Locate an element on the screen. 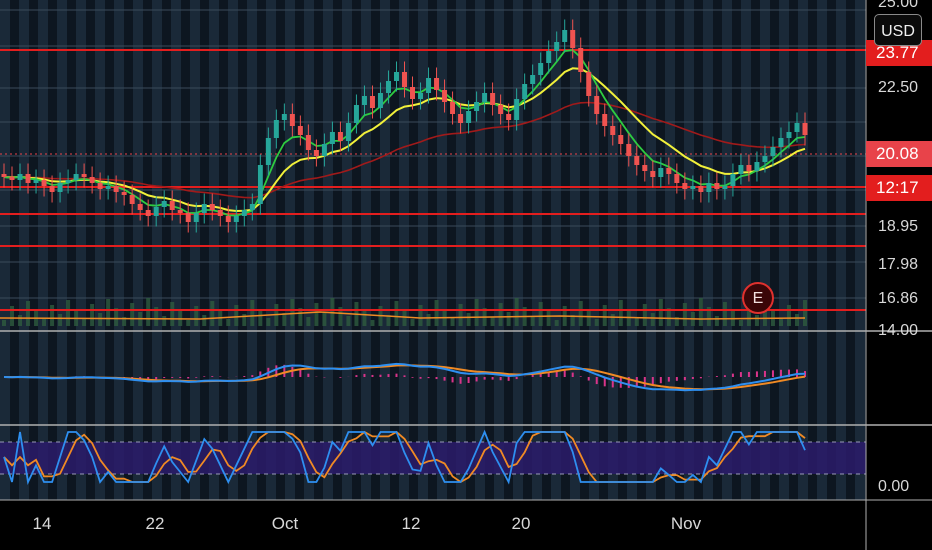 Image resolution: width=932 pixels, height=550 pixels. top-level-price-tag: 23.77 is located at coordinates (899, 53).